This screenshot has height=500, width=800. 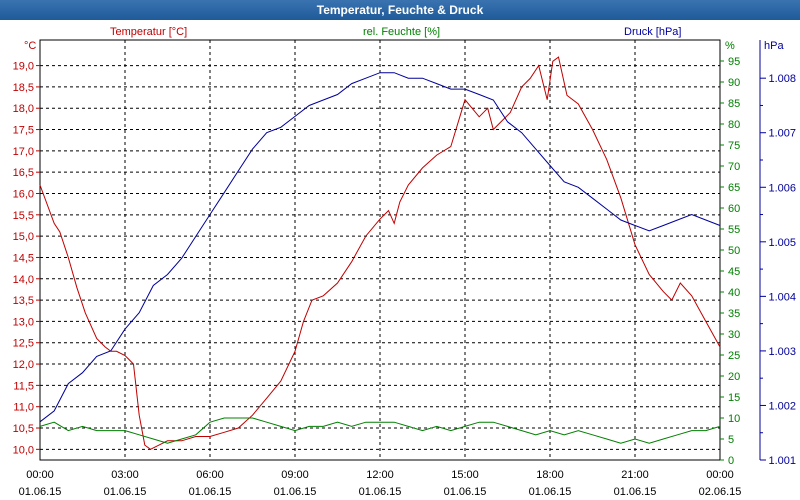 What do you see at coordinates (774, 46) in the screenshot?
I see `press-axis-unit: hPa` at bounding box center [774, 46].